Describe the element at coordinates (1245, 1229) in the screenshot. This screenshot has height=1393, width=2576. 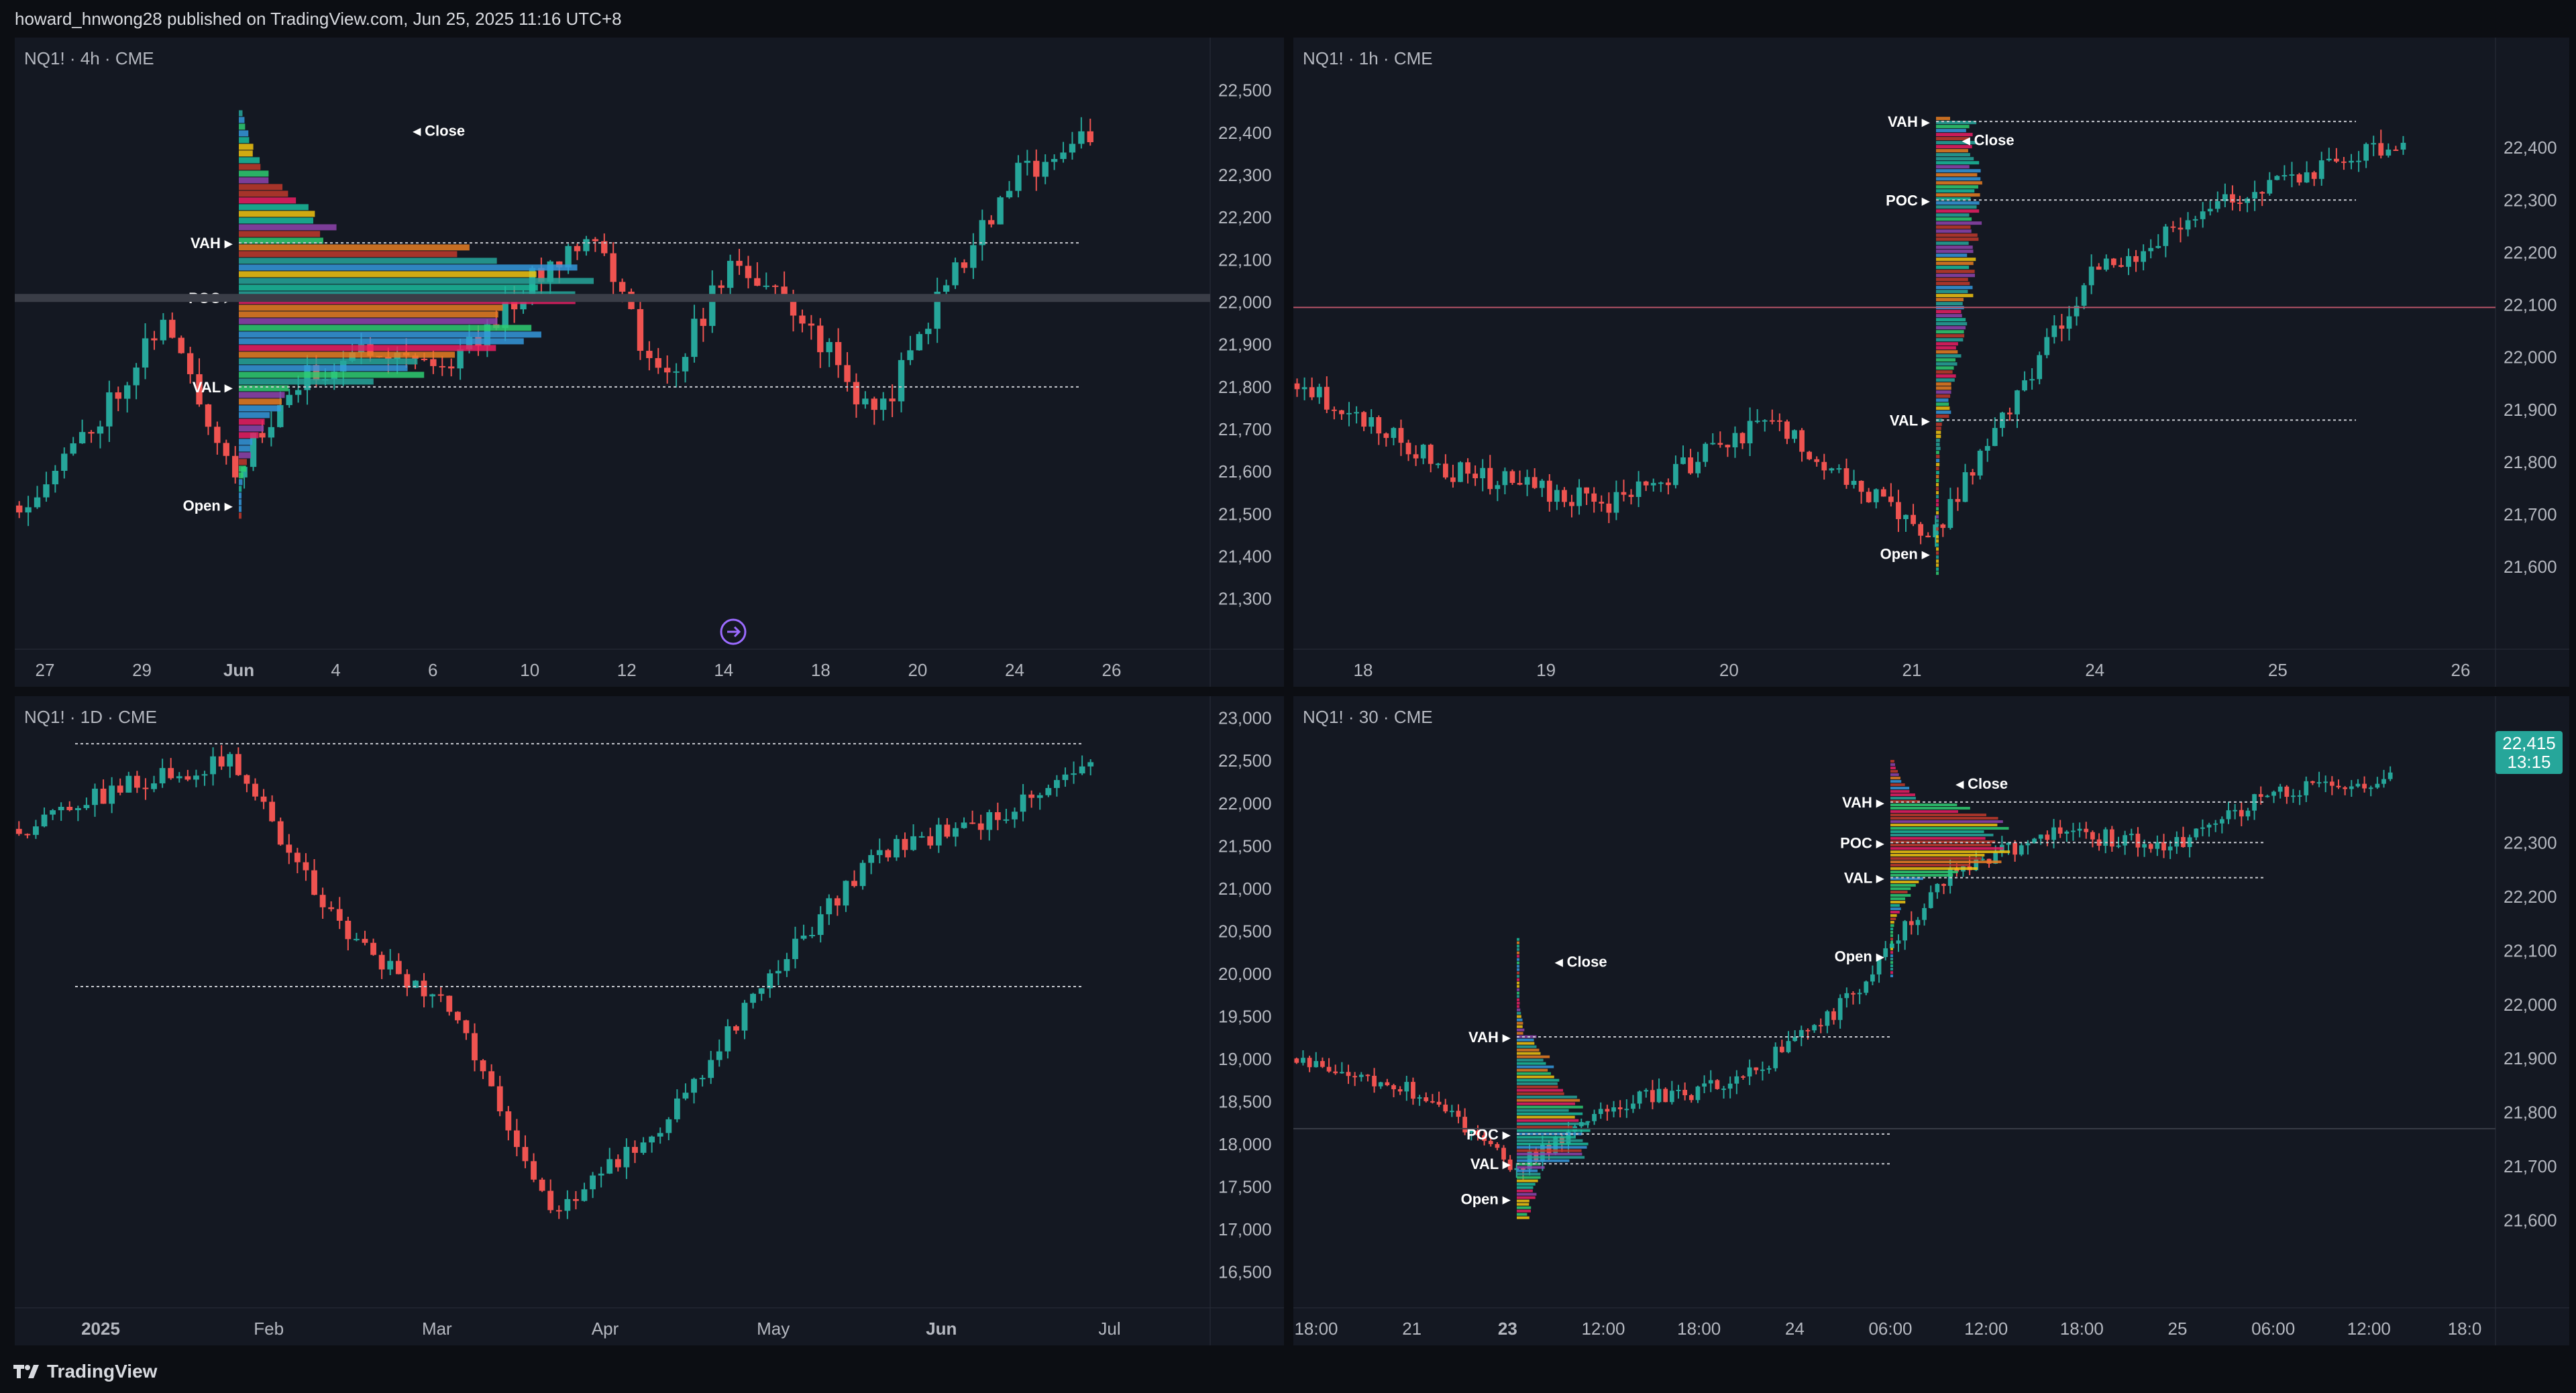
I see `price-tick-label: 17,000` at that location.